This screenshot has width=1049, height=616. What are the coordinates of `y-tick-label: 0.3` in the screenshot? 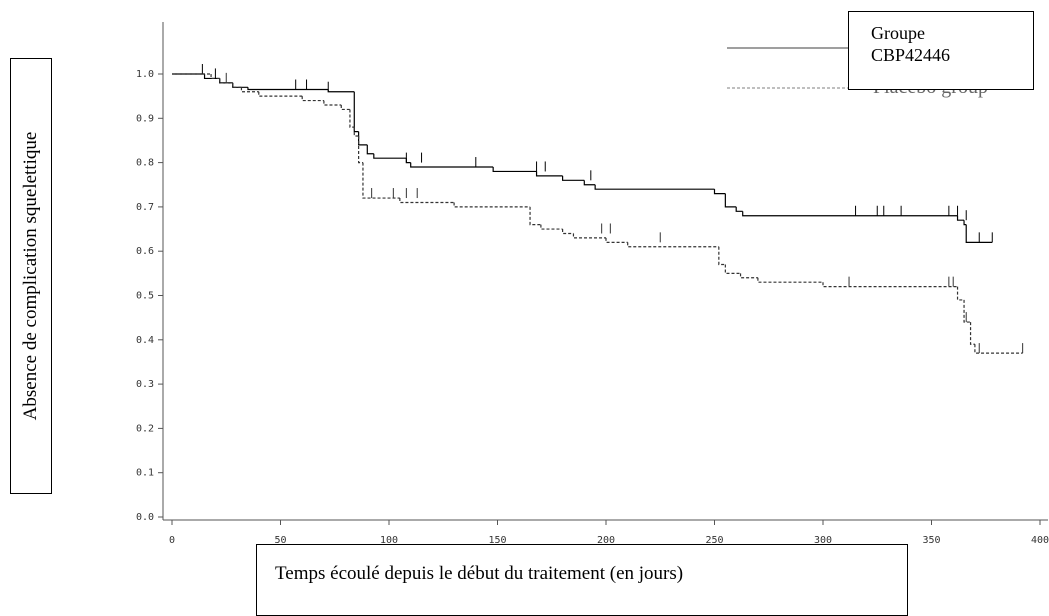 It's located at (145, 384).